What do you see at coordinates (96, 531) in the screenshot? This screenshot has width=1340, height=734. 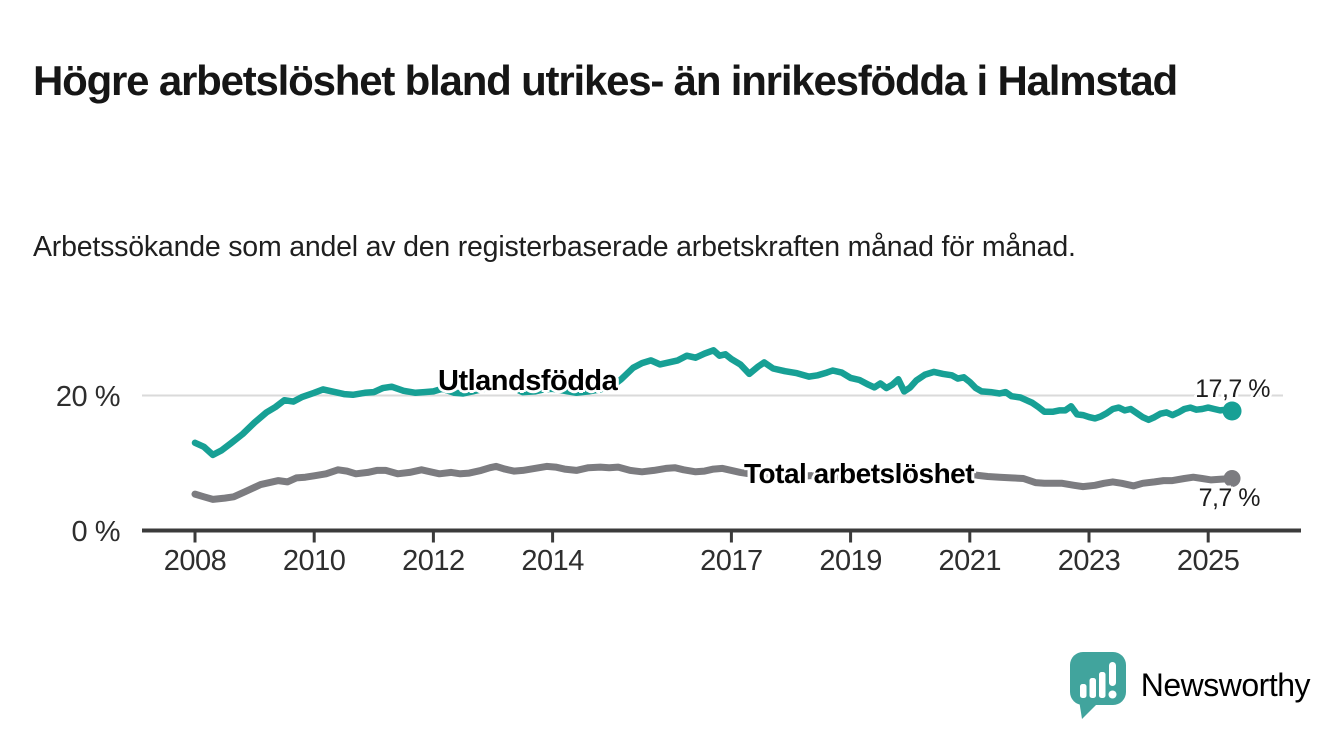 I see `y-tick-label-0: 0 %` at bounding box center [96, 531].